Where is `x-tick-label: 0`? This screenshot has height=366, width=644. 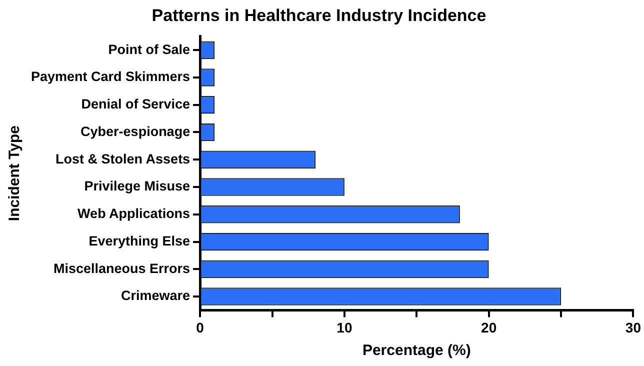 x-tick-label: 0 is located at coordinates (200, 327).